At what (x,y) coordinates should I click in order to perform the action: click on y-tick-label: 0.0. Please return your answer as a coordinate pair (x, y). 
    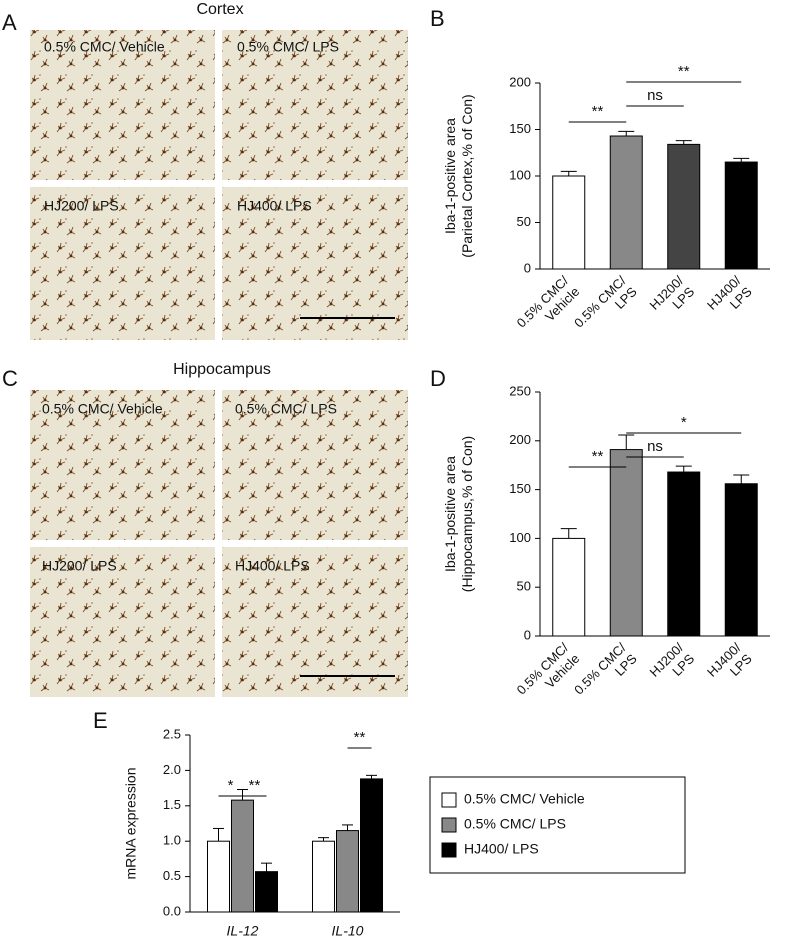
    Looking at the image, I should click on (172, 910).